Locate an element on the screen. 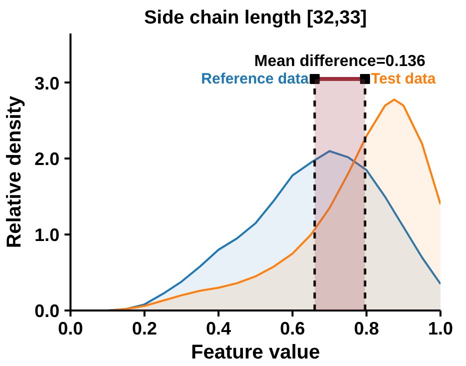 Image resolution: width=466 pixels, height=366 pixels. y-axis-title: Relative density is located at coordinates (14, 171).